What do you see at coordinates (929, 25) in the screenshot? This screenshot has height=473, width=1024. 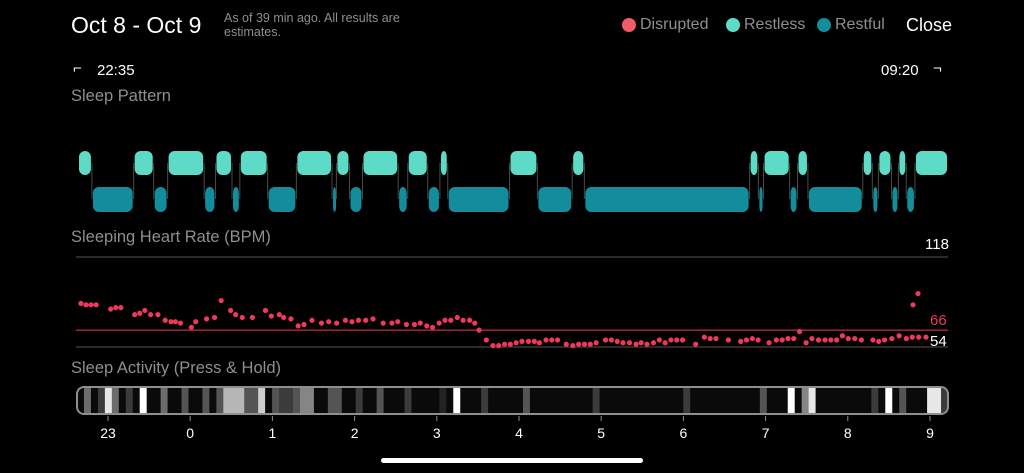 I see `close-button: Close` at bounding box center [929, 25].